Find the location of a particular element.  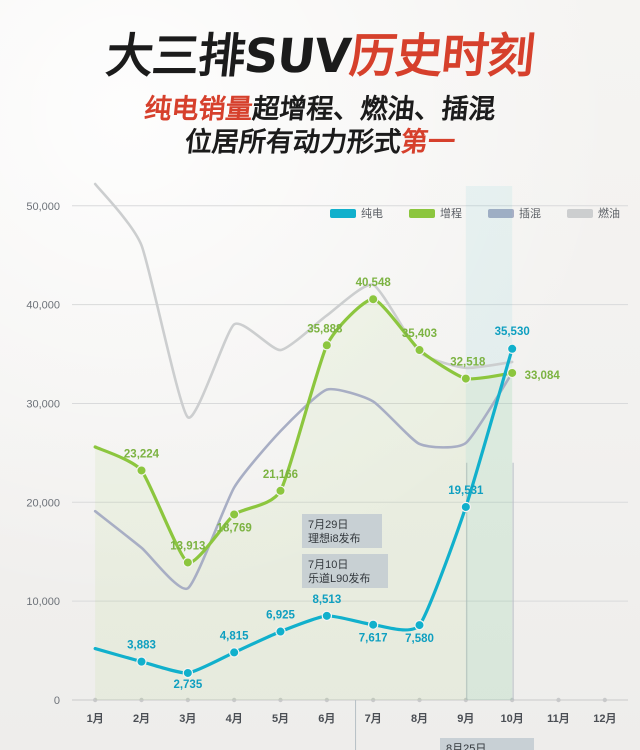

chart-legend: 纯电 增程 插混 燃油 is located at coordinates (475, 213).